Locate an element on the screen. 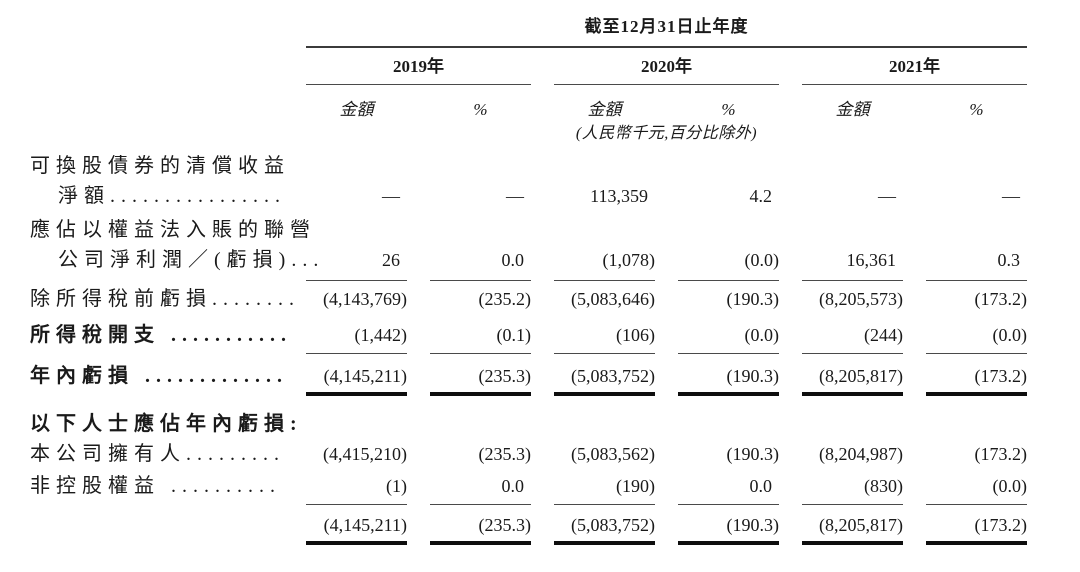 The image size is (1080, 572). header-rule-row is located at coordinates (555, 43).